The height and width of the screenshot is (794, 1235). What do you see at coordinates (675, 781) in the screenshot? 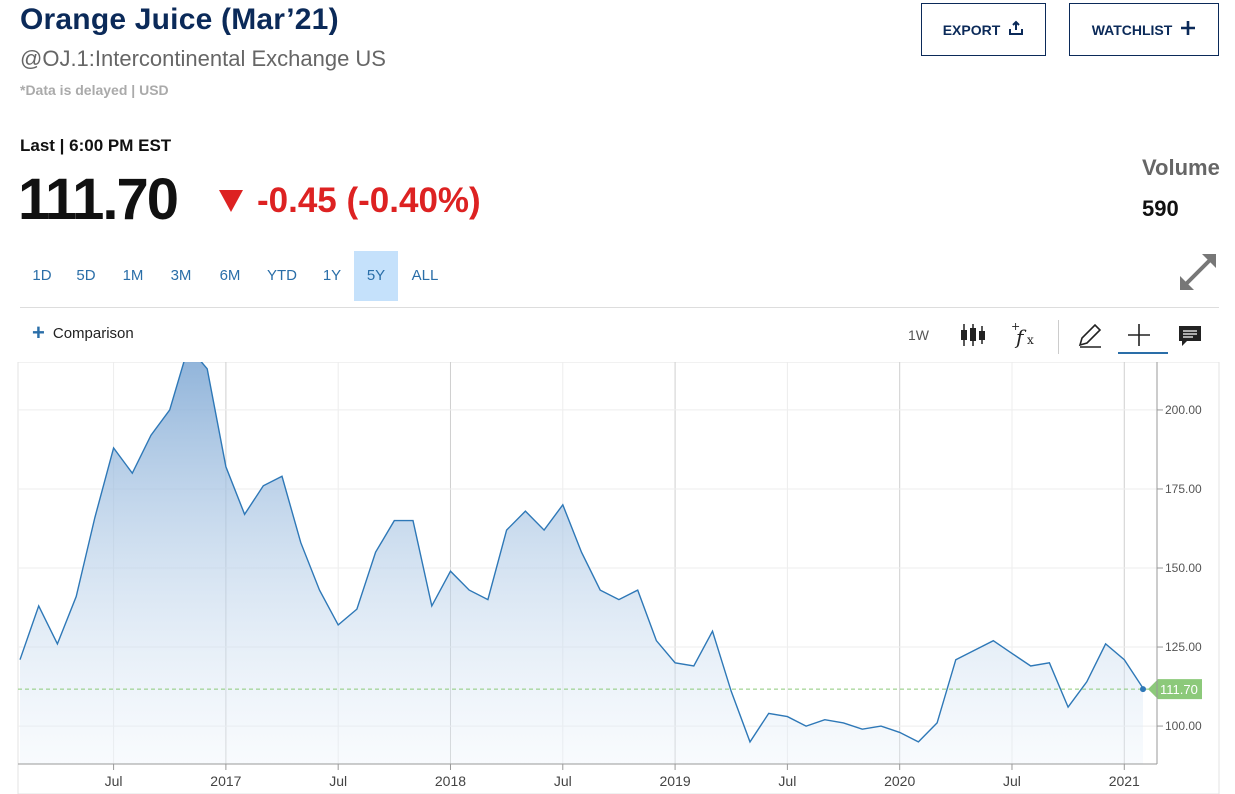
I see `x-tick-label: 2019` at bounding box center [675, 781].